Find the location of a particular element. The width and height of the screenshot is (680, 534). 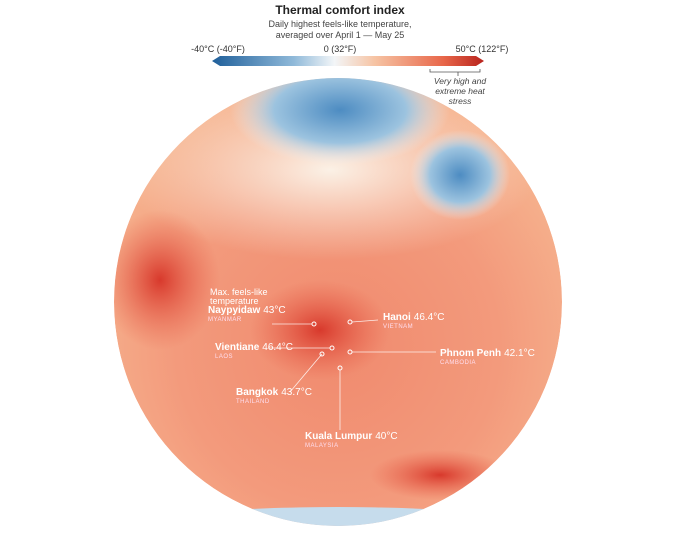

legend-note: extreme heat is located at coordinates (460, 91).